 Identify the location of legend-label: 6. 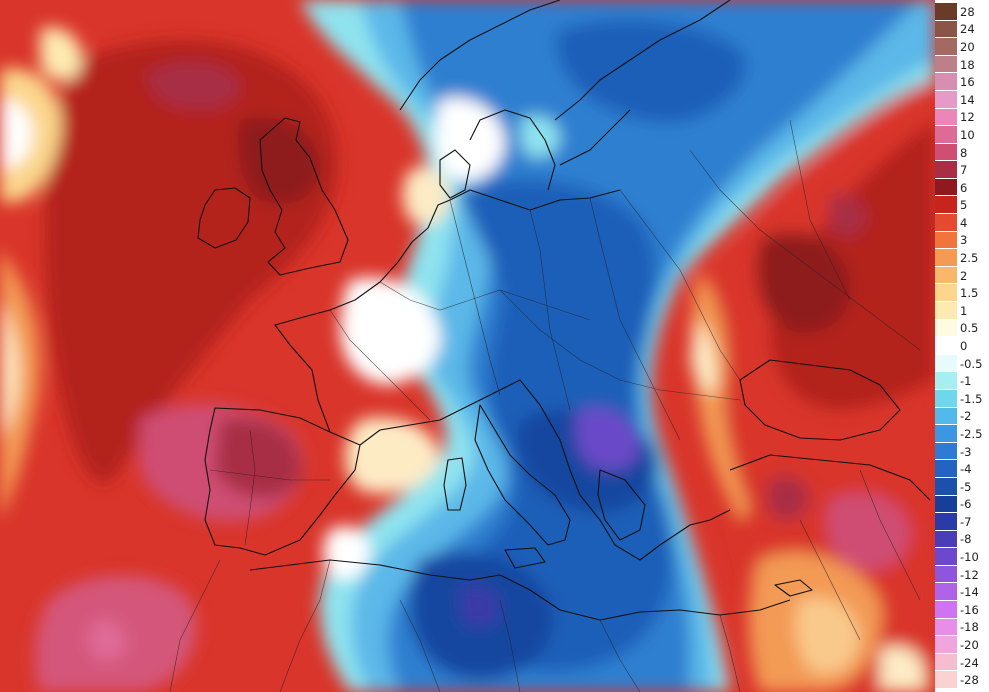
(964, 187).